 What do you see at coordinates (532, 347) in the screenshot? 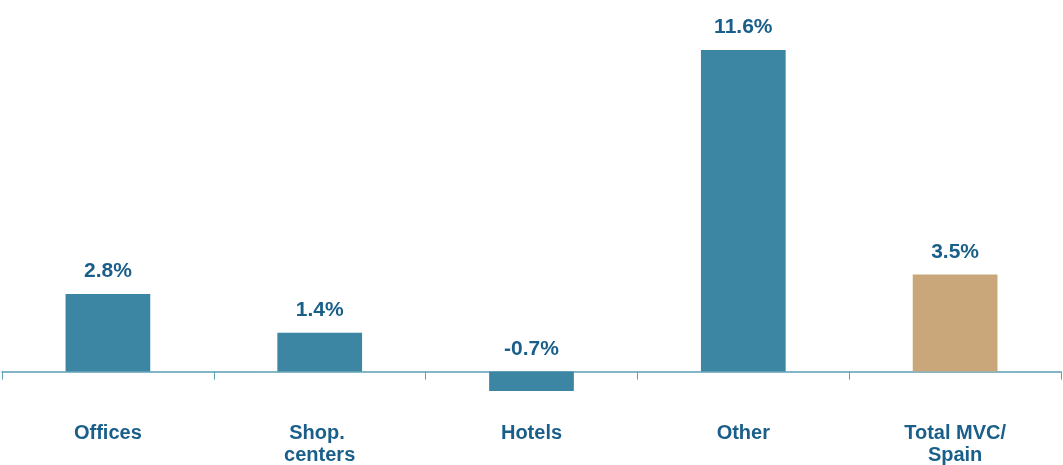
I see `data-label: -0.7%` at bounding box center [532, 347].